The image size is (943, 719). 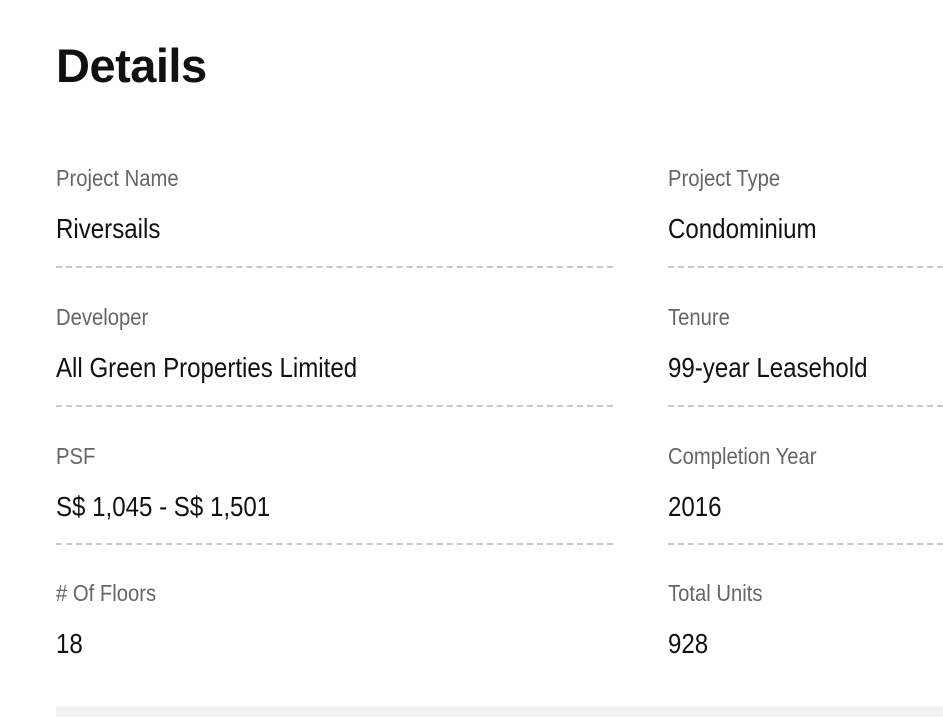 What do you see at coordinates (334, 512) in the screenshot?
I see `field-psf: PSF S$ 1,045 - S$ 1,501` at bounding box center [334, 512].